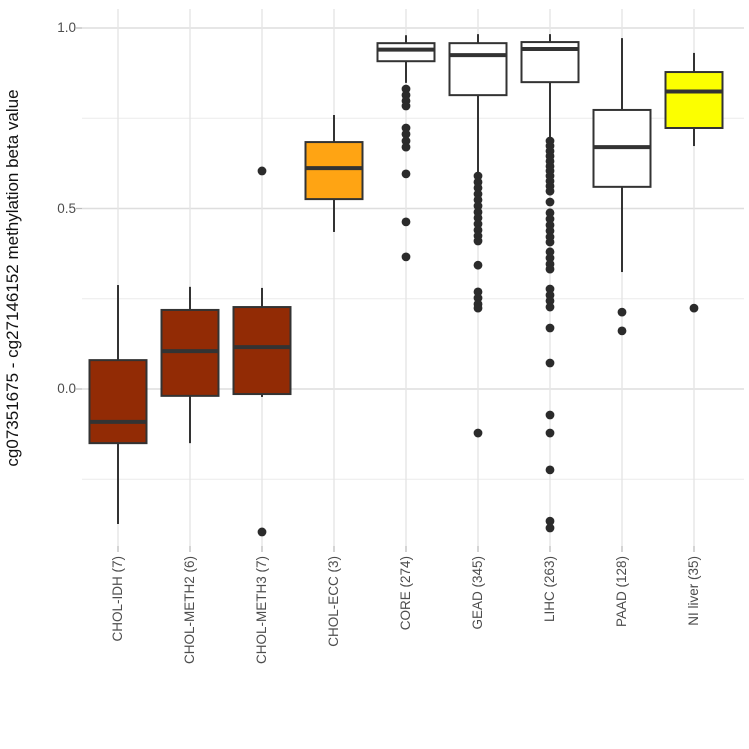 This screenshot has width=749, height=749. What do you see at coordinates (189, 610) in the screenshot?
I see `x-category-label: CHOL-METH2 (6)` at bounding box center [189, 610].